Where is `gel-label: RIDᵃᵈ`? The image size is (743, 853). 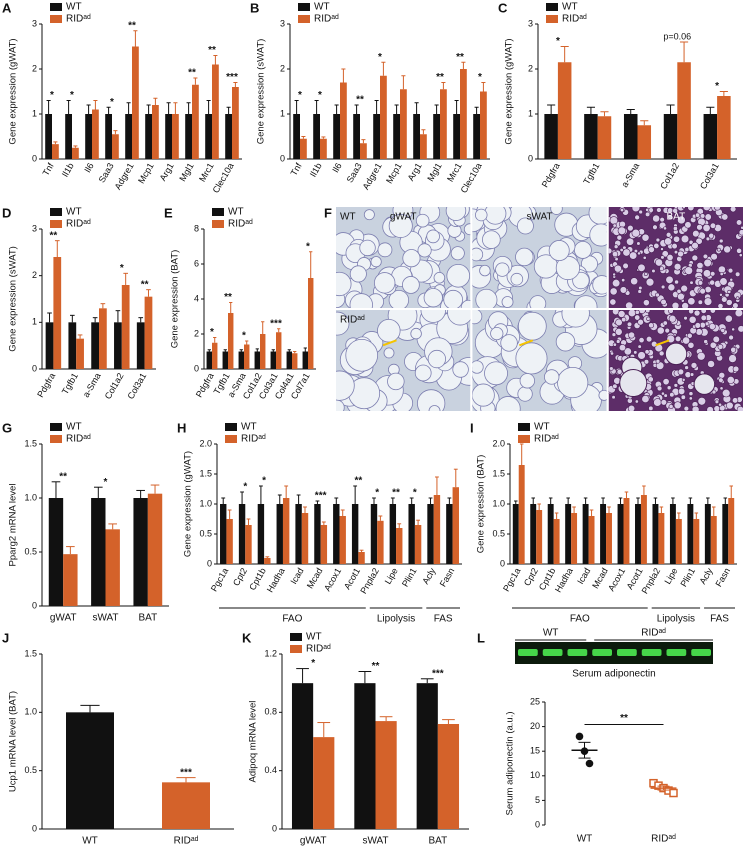 gel-label: RIDᵃᵈ is located at coordinates (653, 633).